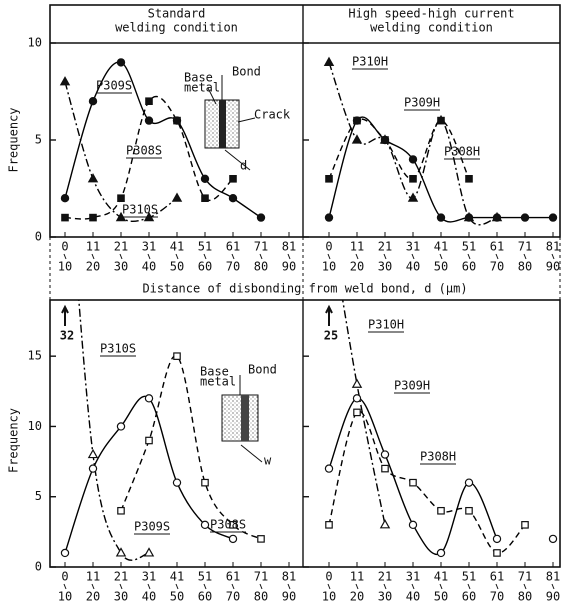  I want to click on inset-diagram, so click(230, 123).